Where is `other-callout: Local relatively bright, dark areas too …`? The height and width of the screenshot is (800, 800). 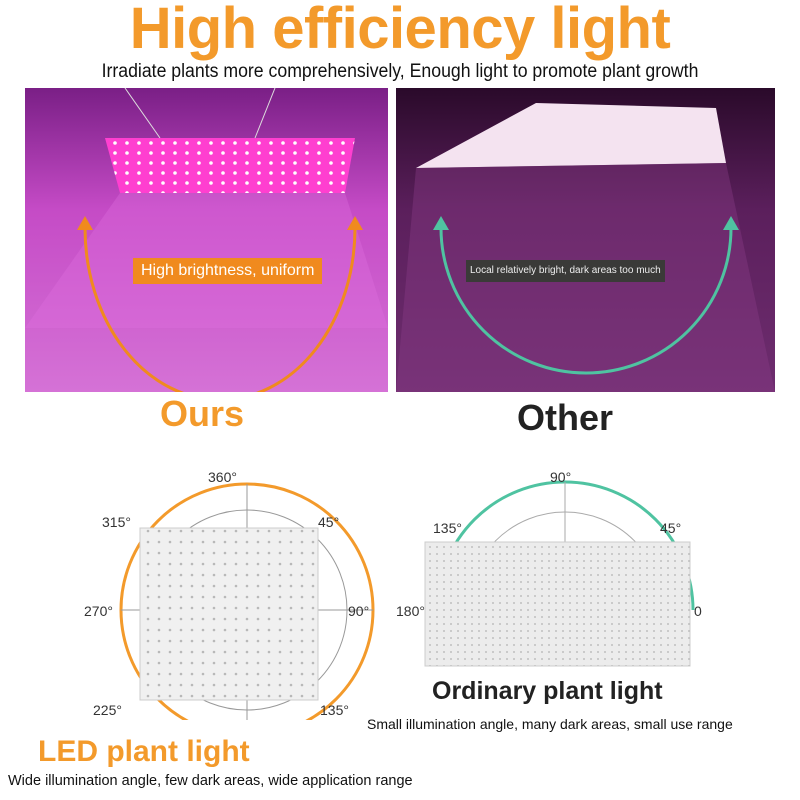
other-callout: Local relatively bright, dark areas too … is located at coordinates (565, 271).